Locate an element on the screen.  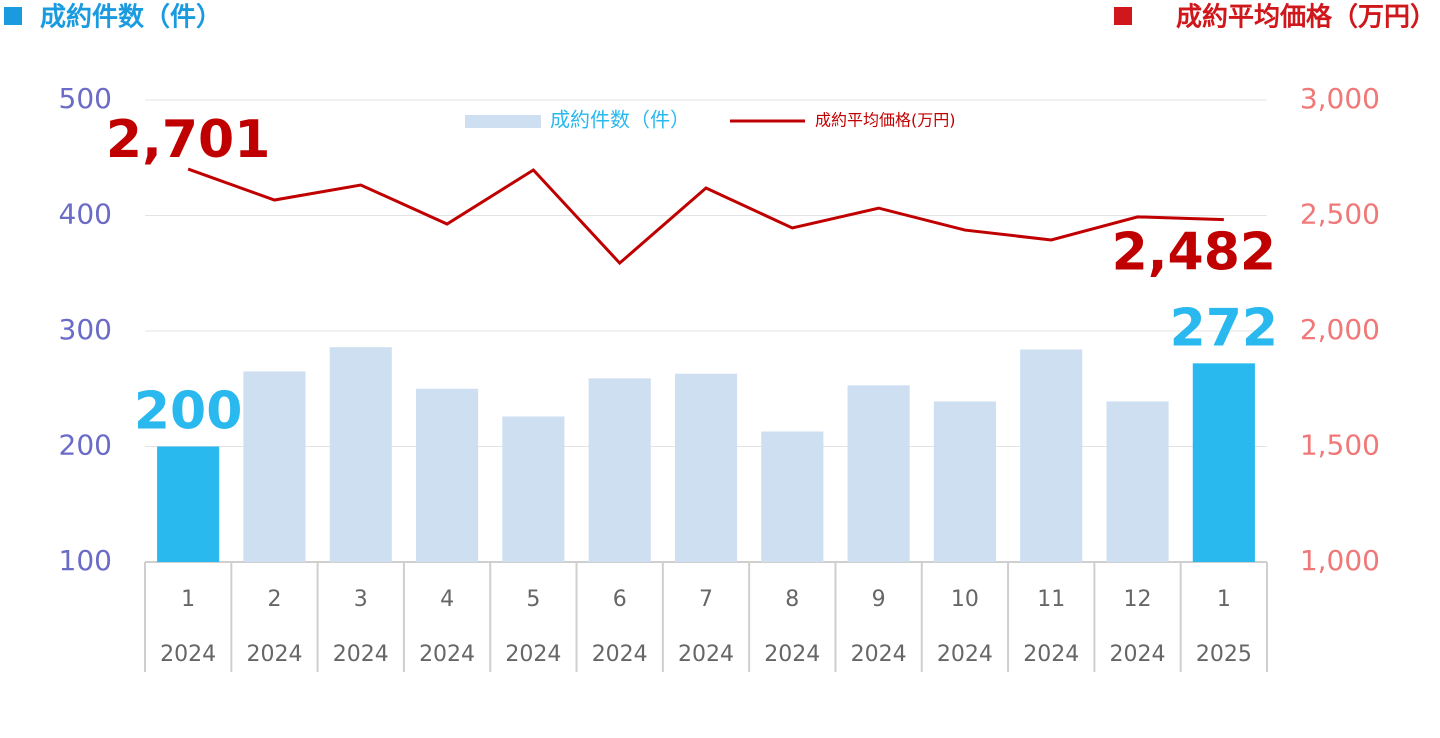
data-label: 2,482 is located at coordinates (1194, 253).